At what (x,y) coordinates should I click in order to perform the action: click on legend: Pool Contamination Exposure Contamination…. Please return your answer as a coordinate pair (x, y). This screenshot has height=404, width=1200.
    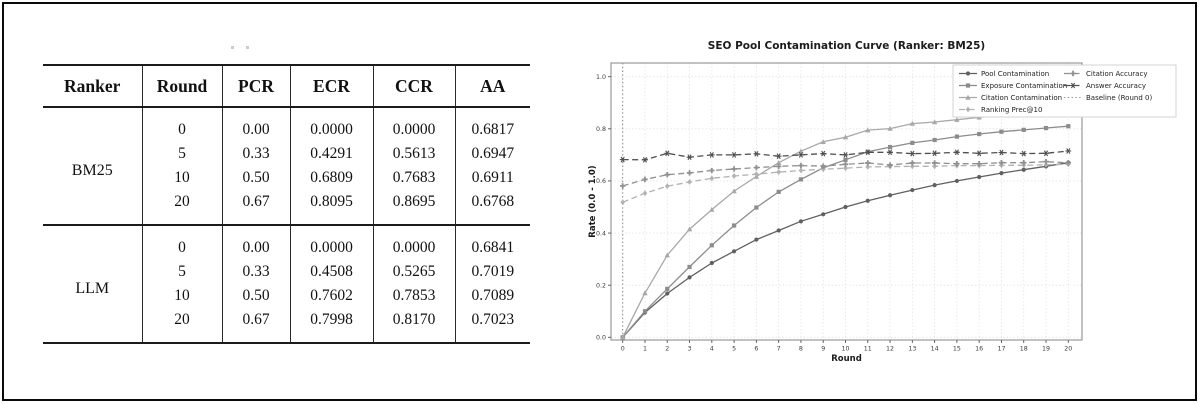
    Looking at the image, I should click on (1064, 91).